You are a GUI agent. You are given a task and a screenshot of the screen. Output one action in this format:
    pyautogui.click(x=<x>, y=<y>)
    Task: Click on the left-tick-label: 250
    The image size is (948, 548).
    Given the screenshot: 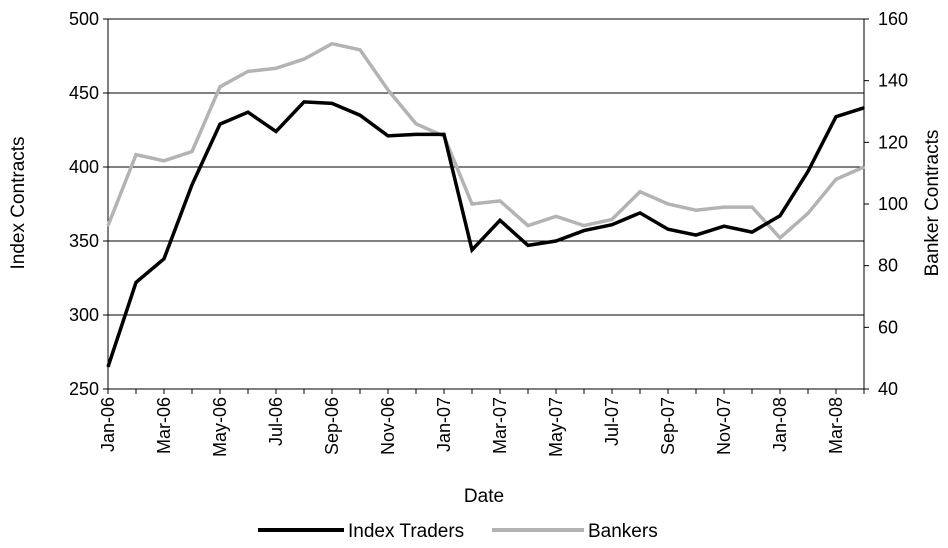 What is the action you would take?
    pyautogui.click(x=84, y=389)
    